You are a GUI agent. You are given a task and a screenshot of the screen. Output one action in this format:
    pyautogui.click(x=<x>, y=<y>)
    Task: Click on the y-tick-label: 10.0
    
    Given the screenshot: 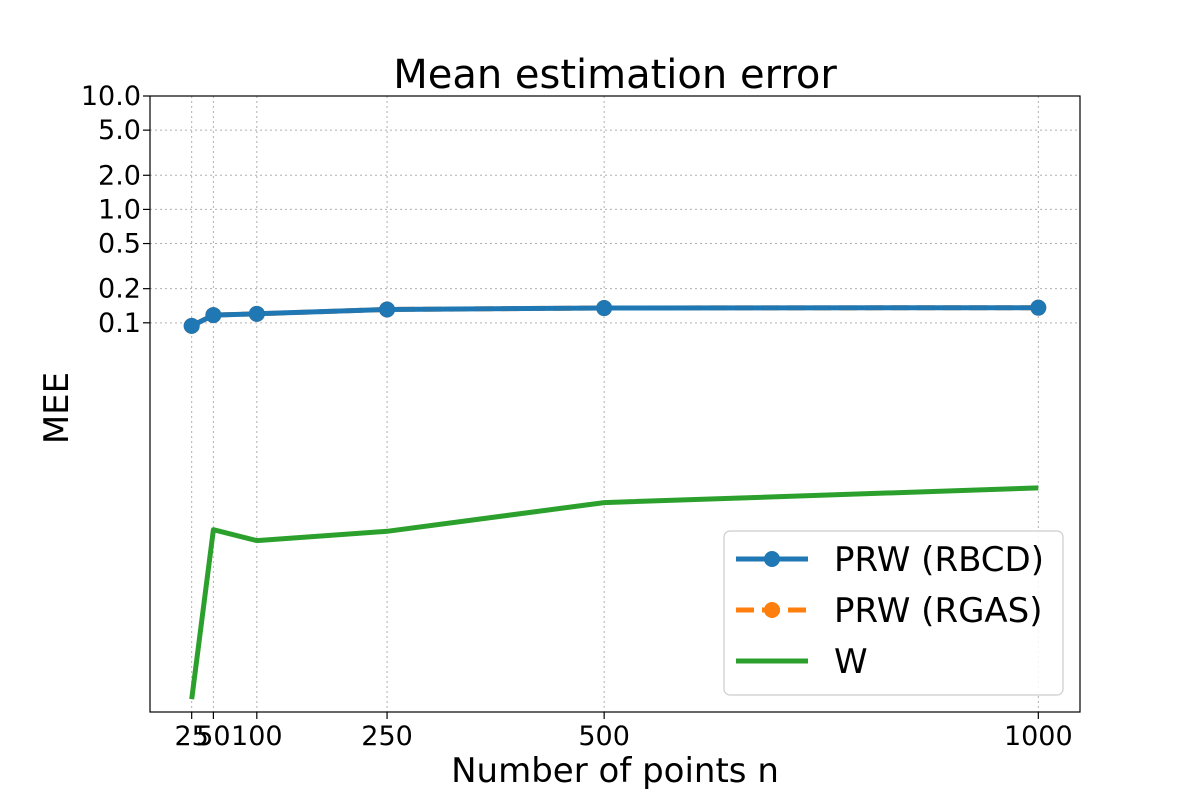 What is the action you would take?
    pyautogui.click(x=111, y=96)
    